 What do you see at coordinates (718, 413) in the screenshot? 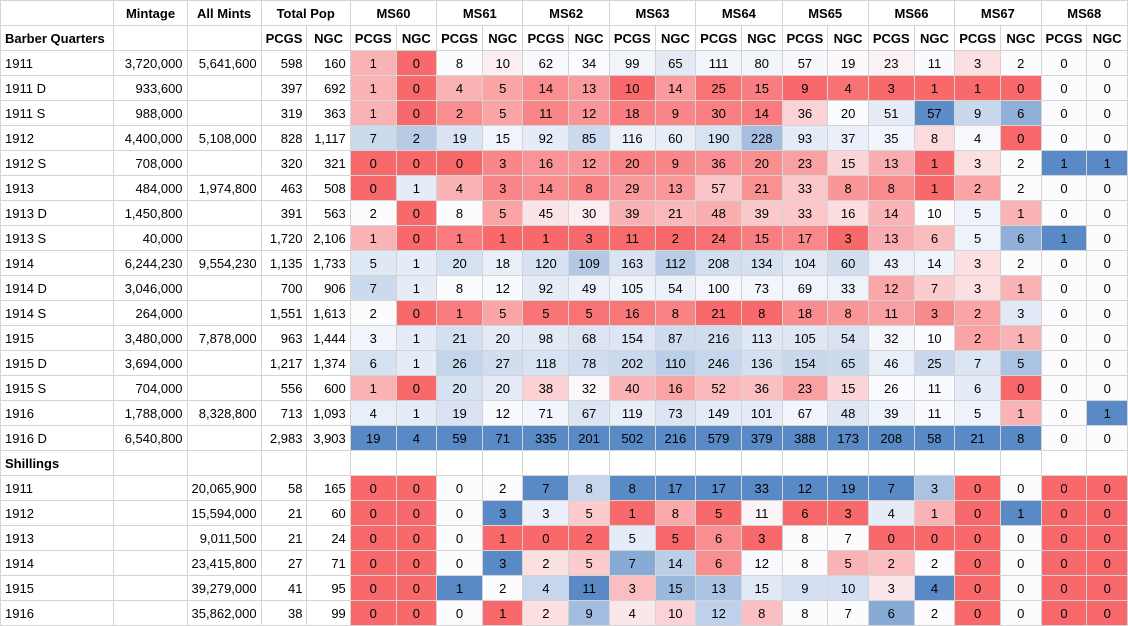
I see `grade-count-cell: 149` at bounding box center [718, 413].